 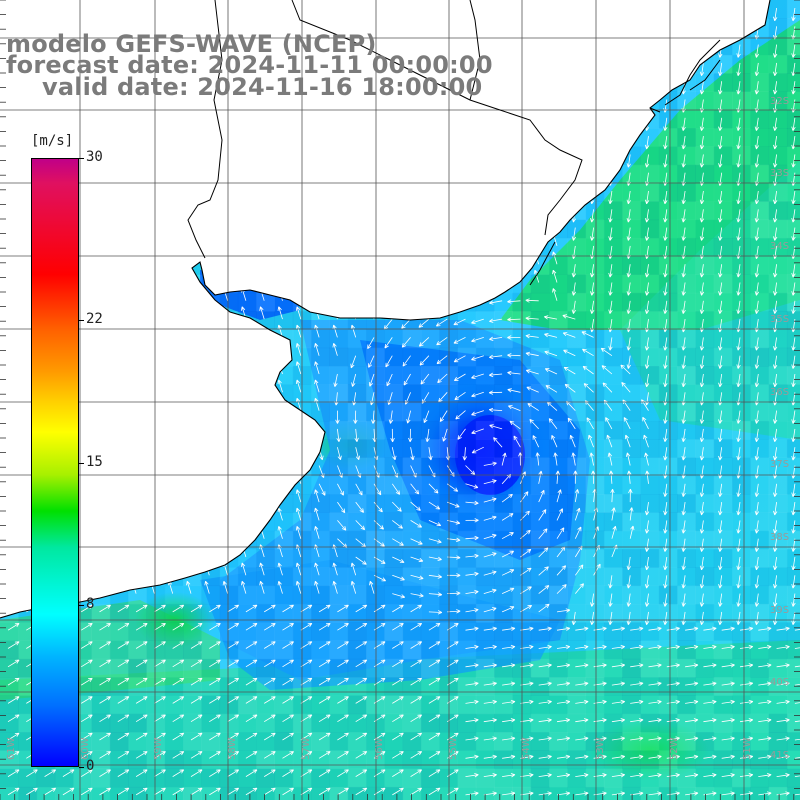 What do you see at coordinates (90, 603) in the screenshot?
I see `colorbar-tick-label: 8` at bounding box center [90, 603].